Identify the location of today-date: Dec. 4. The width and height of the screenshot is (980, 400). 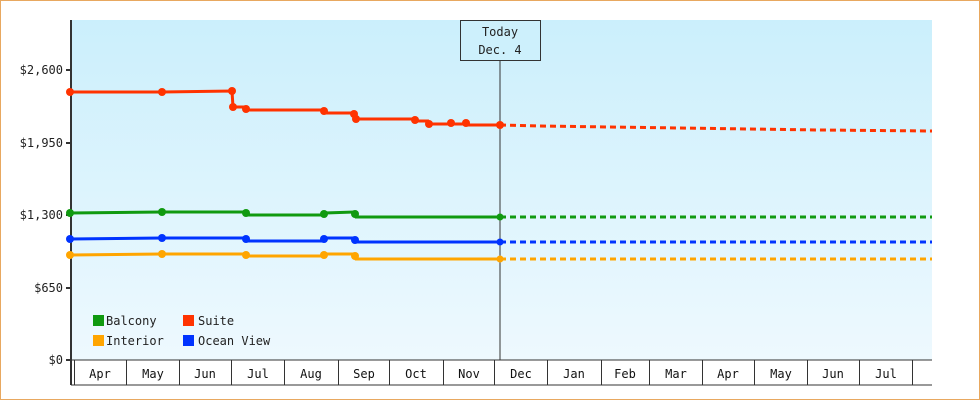
(499, 50).